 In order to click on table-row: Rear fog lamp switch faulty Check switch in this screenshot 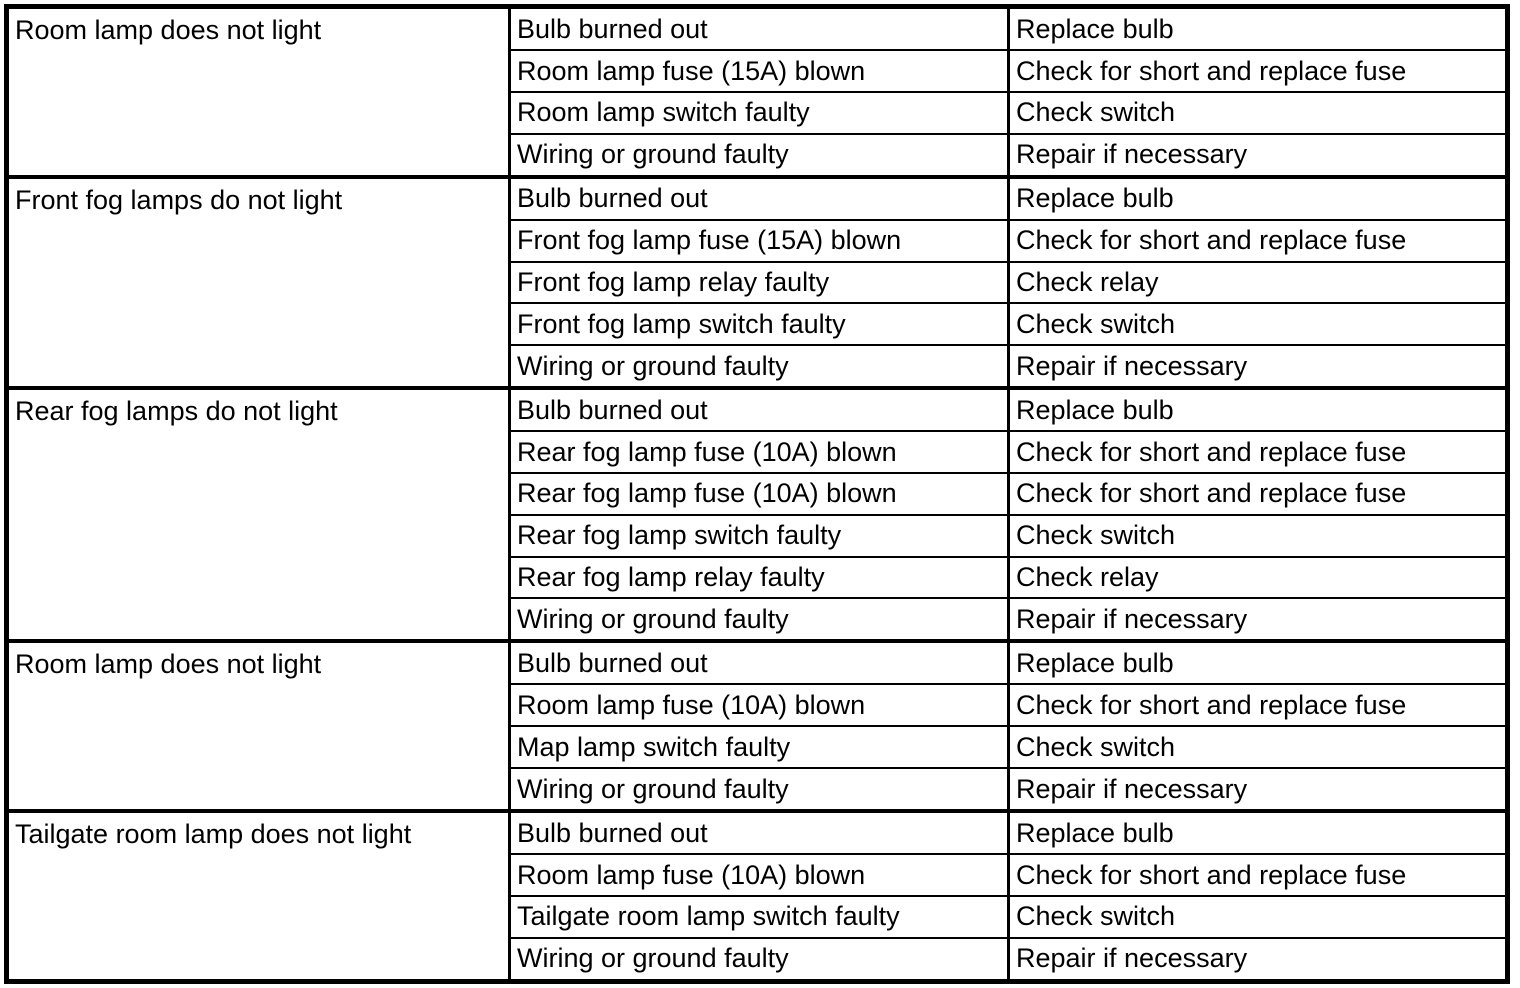, I will do `click(758, 535)`.